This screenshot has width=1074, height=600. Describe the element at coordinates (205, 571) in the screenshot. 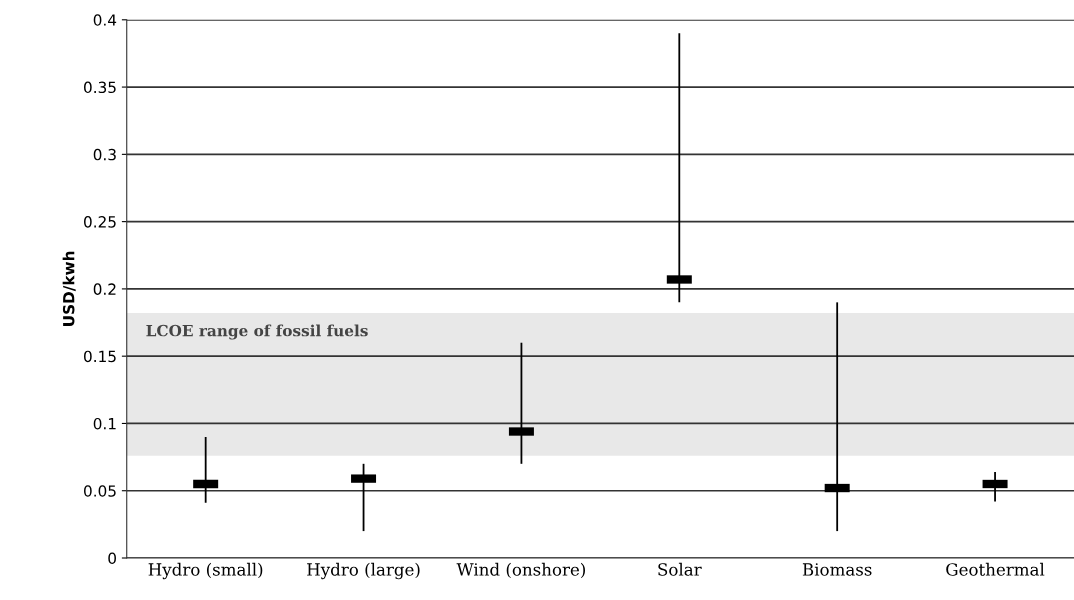

I see `x-tick-label: Hydro (small)` at that location.